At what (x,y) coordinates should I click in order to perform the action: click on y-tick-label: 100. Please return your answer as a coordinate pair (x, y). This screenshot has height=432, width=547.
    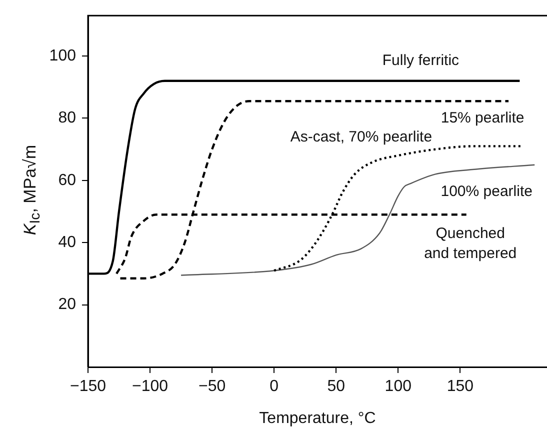
    Looking at the image, I should click on (62, 55).